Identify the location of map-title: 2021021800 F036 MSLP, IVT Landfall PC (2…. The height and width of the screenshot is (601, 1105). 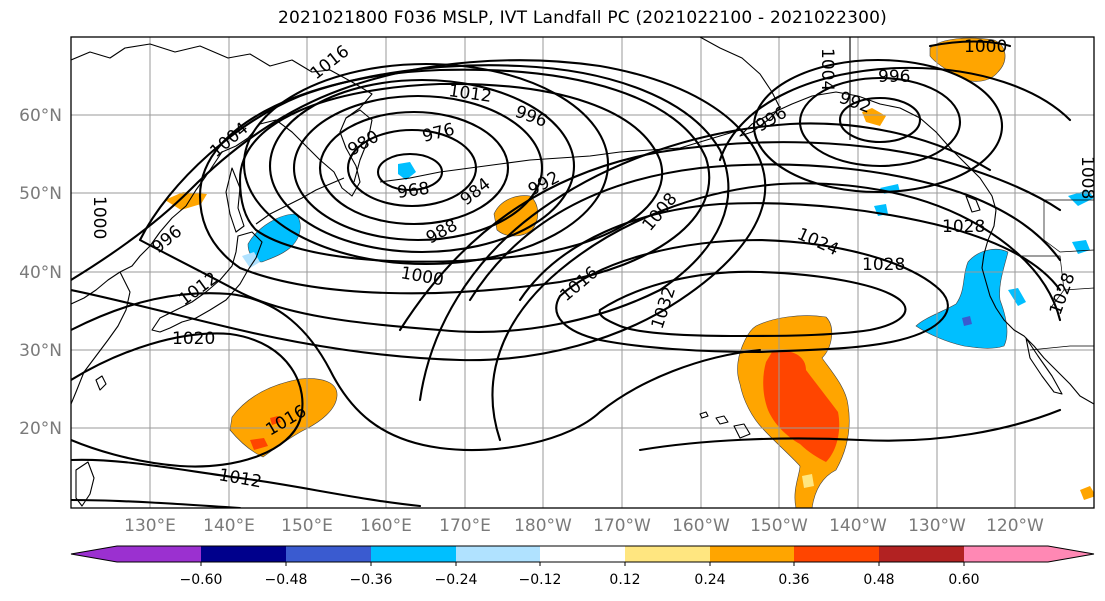
(582, 18).